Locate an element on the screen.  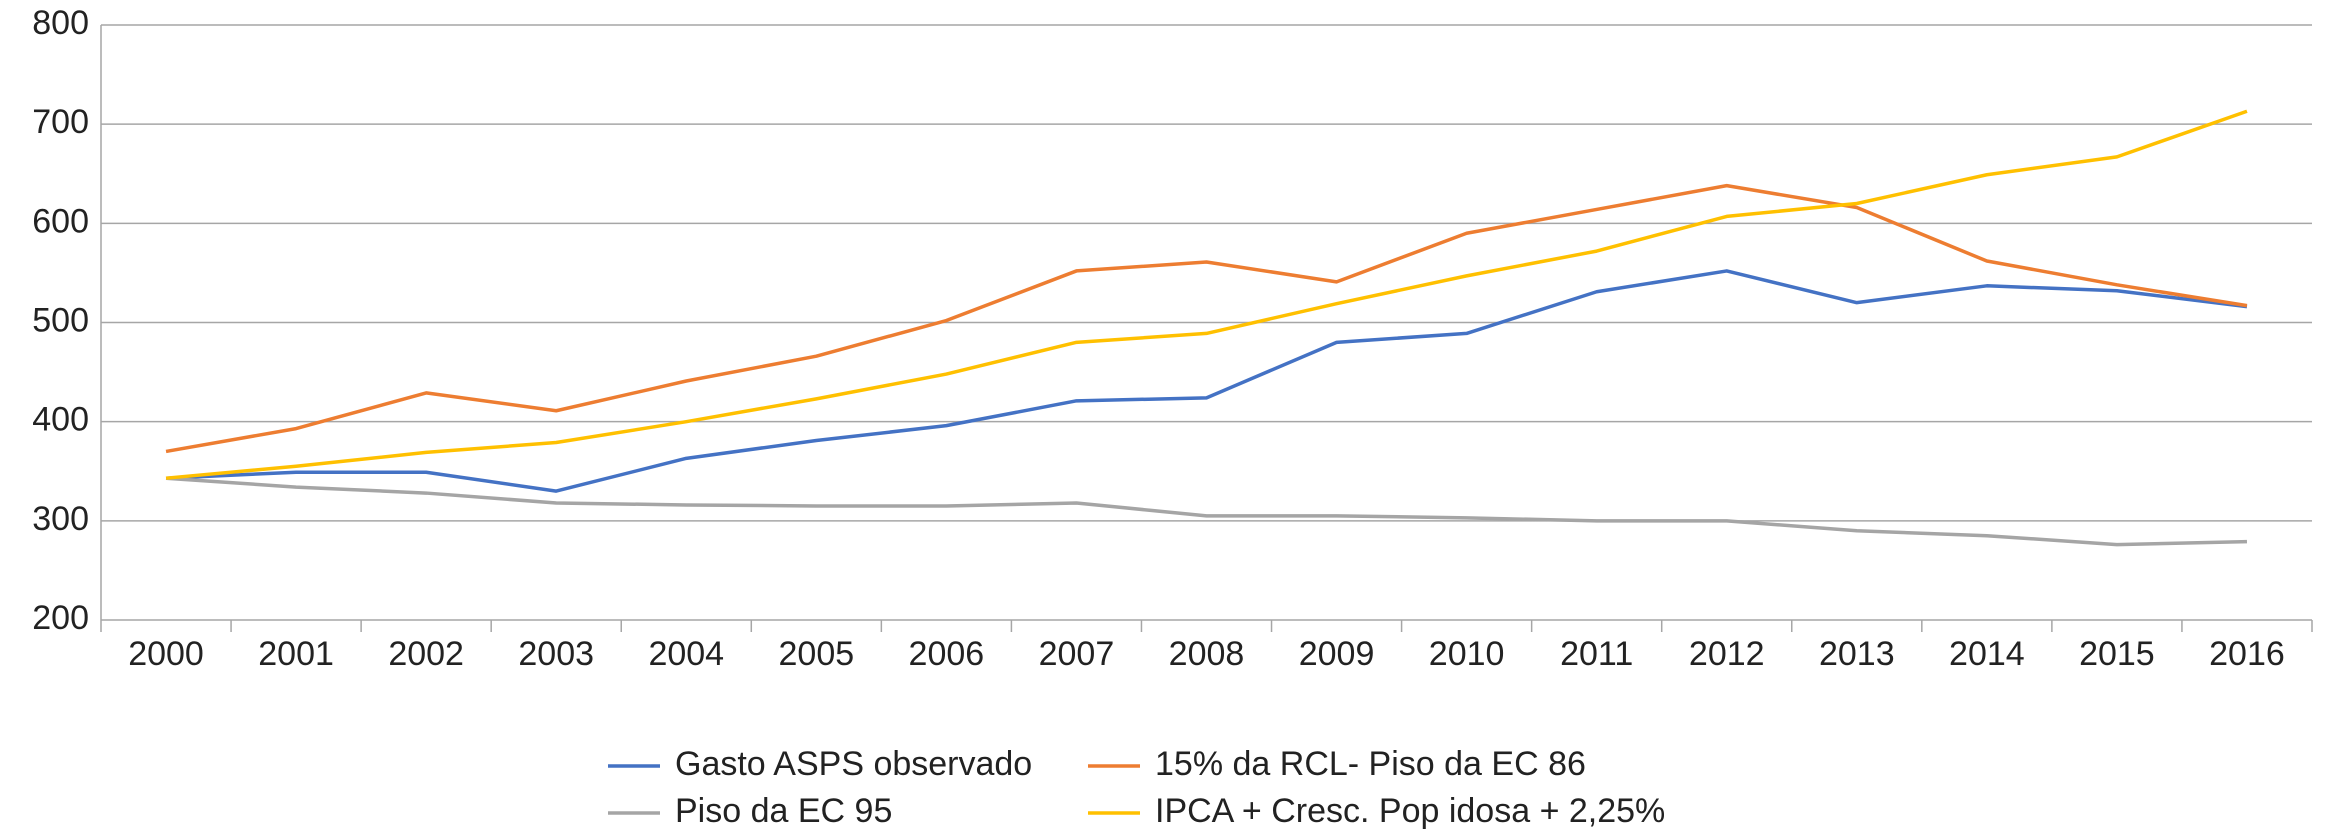
x-tick-label: 2001 is located at coordinates (296, 654).